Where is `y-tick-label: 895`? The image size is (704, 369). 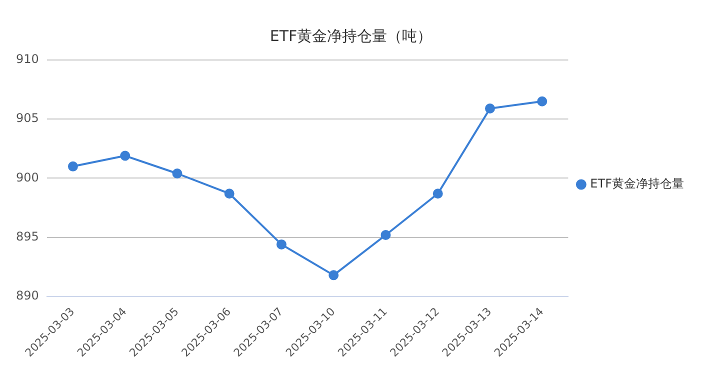 y-tick-label: 895 is located at coordinates (27, 236).